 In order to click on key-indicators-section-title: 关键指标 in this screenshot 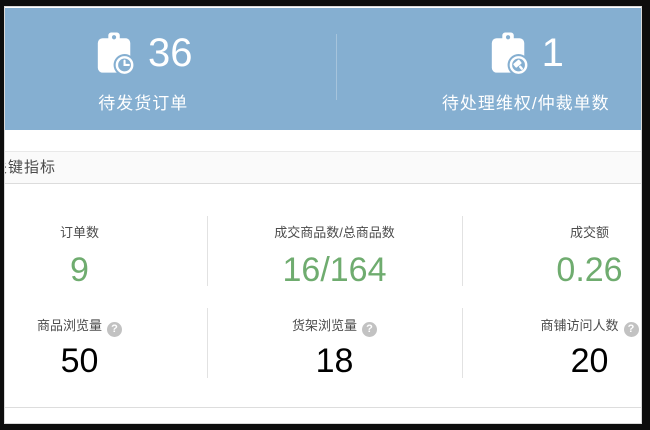, I will do `click(323, 167)`.